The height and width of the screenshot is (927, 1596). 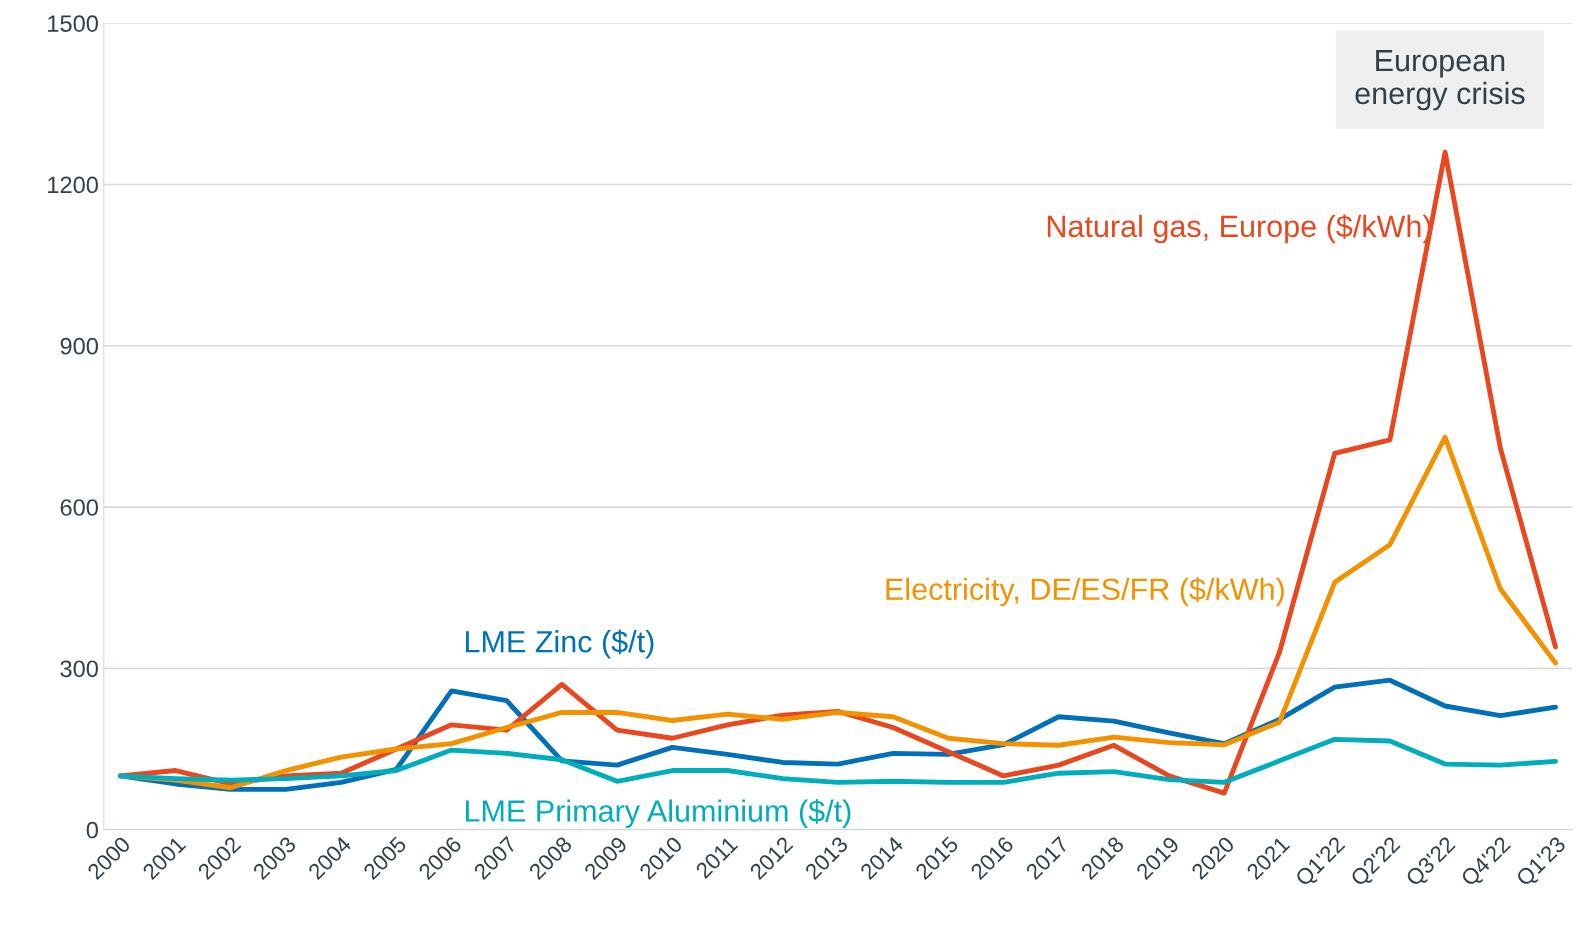 I want to click on y-tick-label: 1500, so click(x=73, y=23).